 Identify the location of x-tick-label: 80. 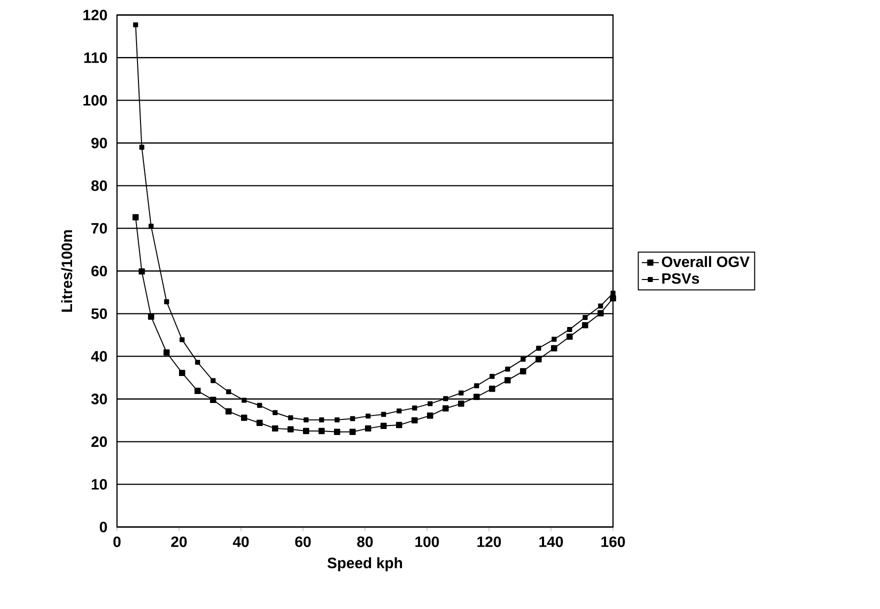
(365, 542).